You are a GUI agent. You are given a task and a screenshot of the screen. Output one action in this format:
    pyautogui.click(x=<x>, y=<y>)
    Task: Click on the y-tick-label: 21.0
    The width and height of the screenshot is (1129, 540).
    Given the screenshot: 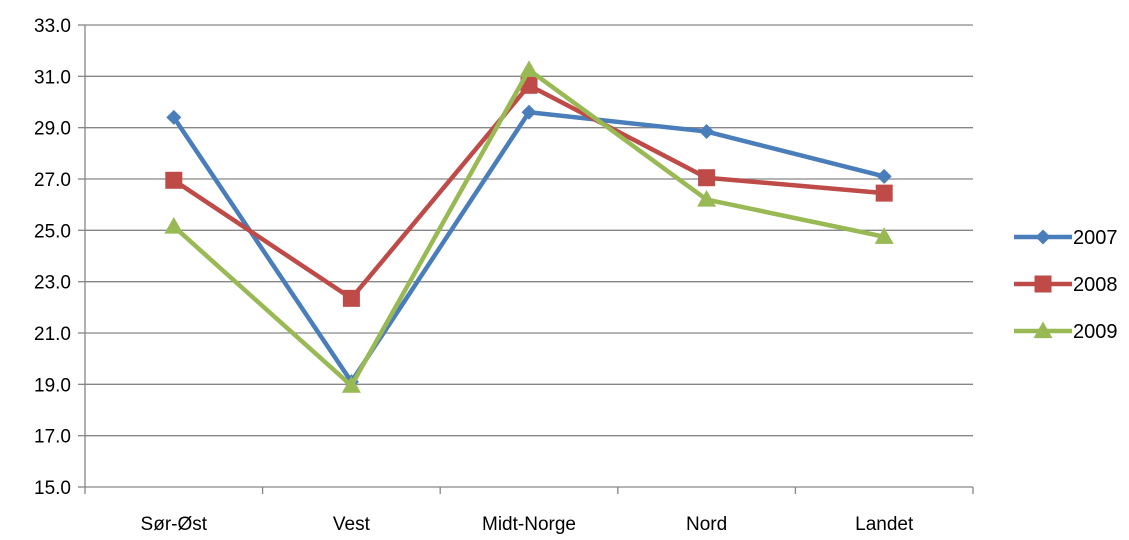 What is the action you would take?
    pyautogui.click(x=52, y=334)
    